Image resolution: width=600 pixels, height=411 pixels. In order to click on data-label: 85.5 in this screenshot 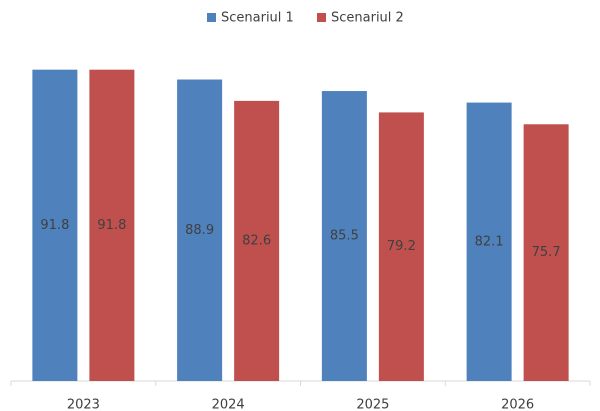, I will do `click(344, 236)`.